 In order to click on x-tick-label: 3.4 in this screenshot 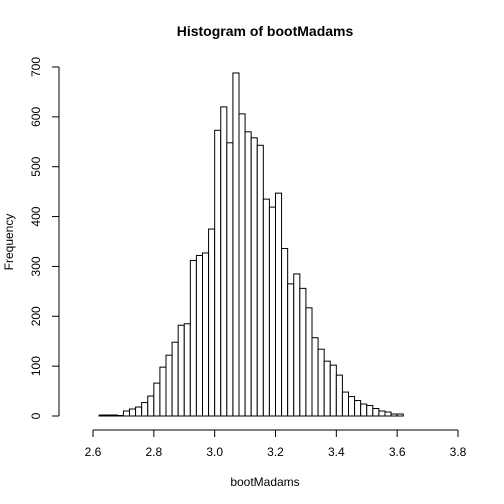, I will do `click(336, 452)`.